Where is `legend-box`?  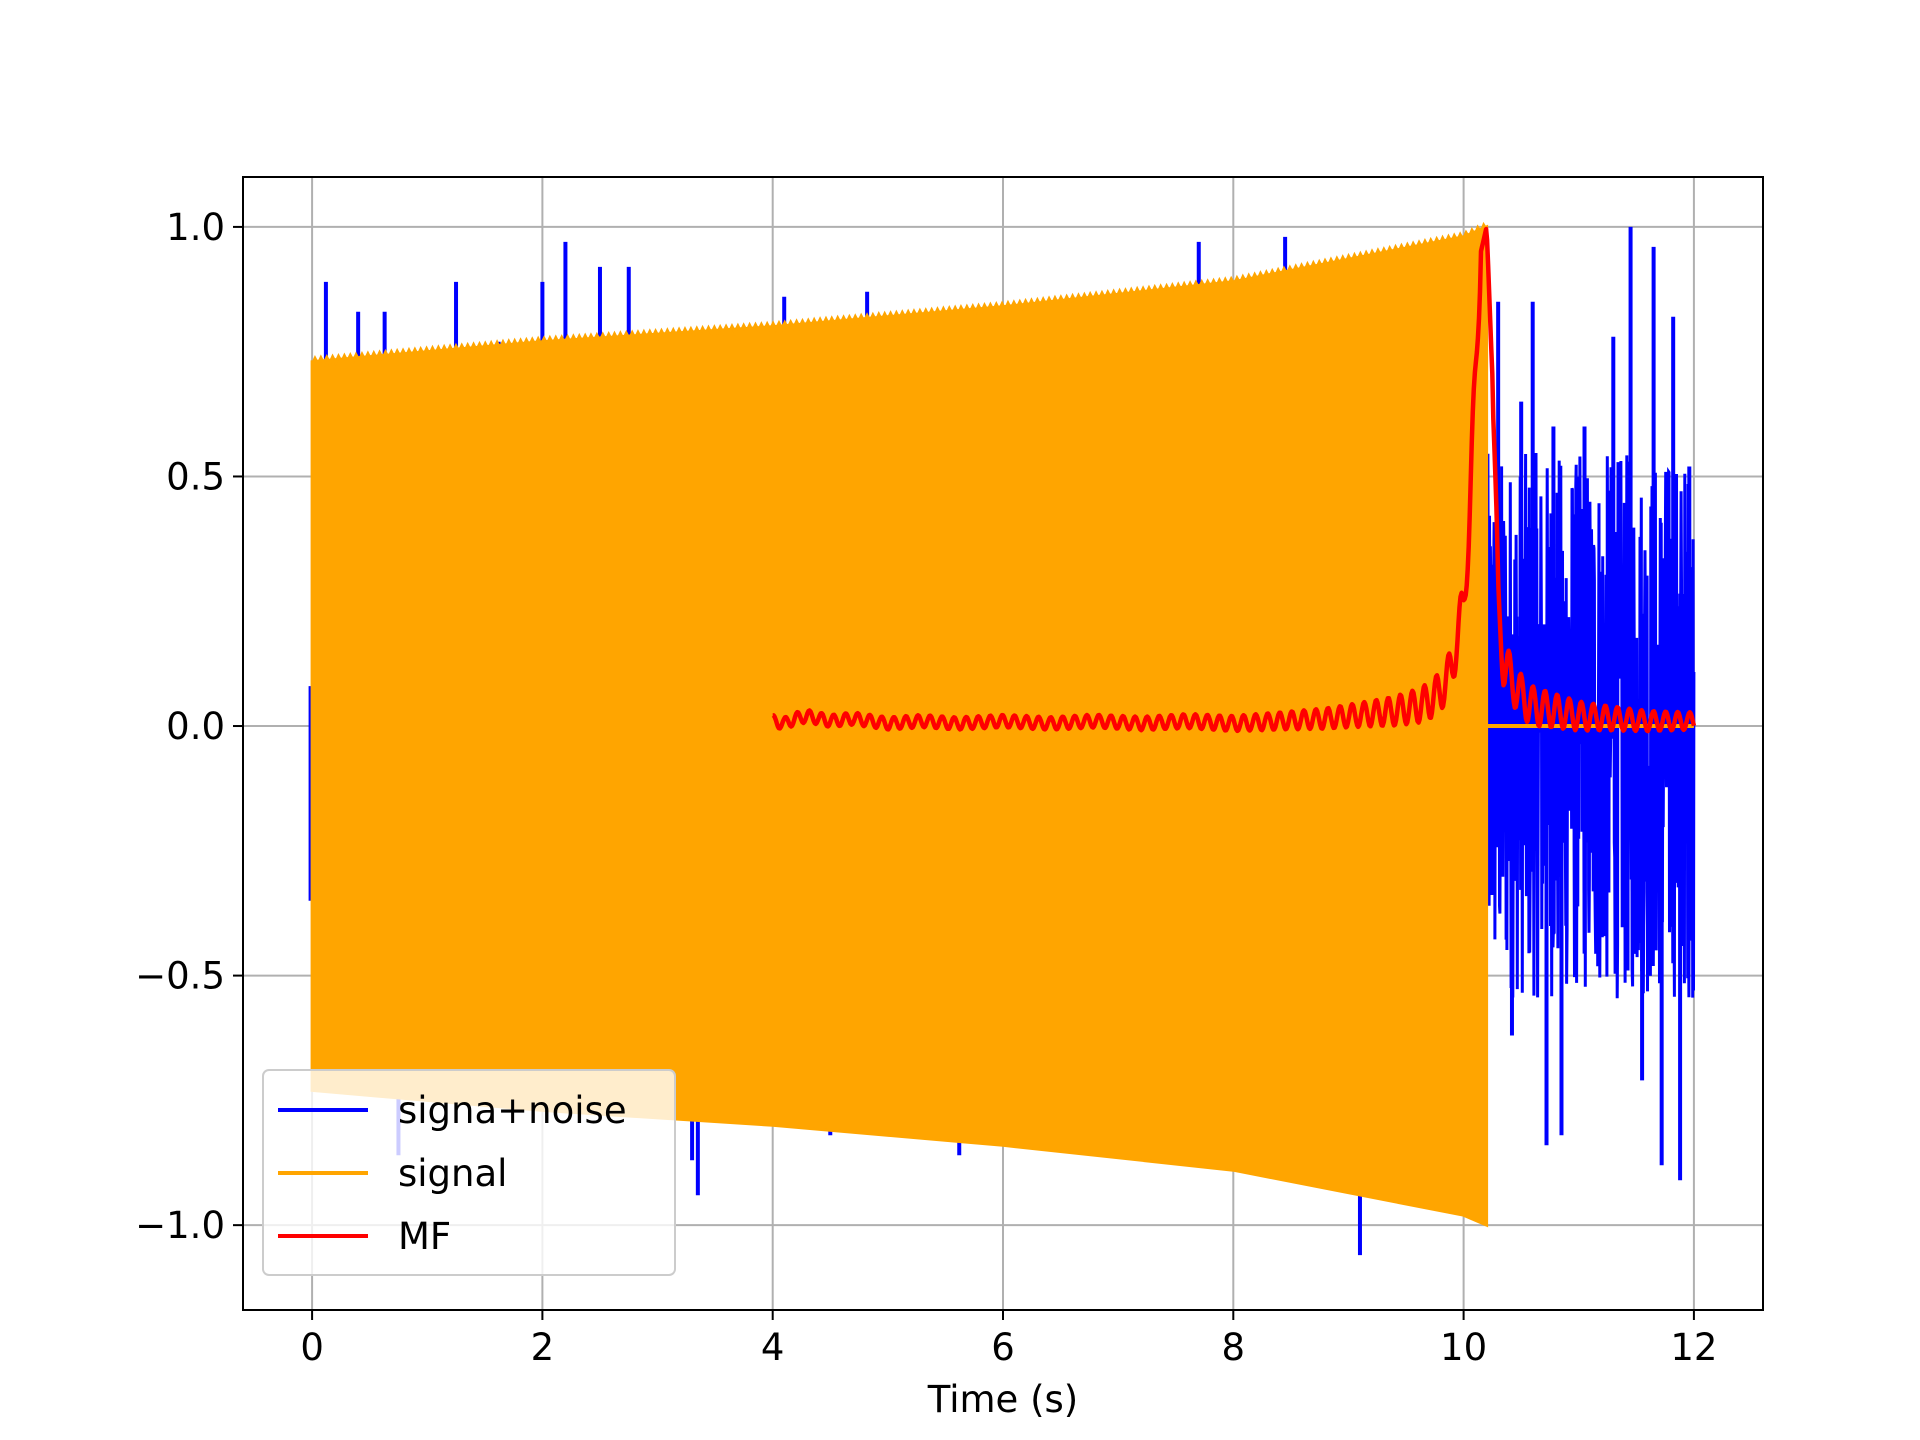 legend-box is located at coordinates (469, 1172).